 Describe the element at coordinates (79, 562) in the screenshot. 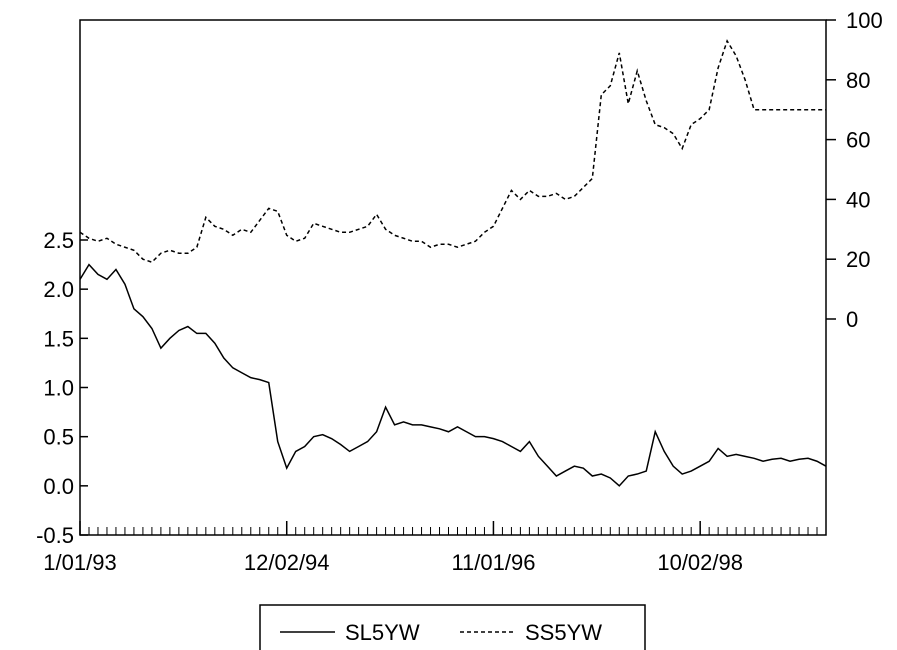

I see `x-tick-label: 1/01/93` at that location.